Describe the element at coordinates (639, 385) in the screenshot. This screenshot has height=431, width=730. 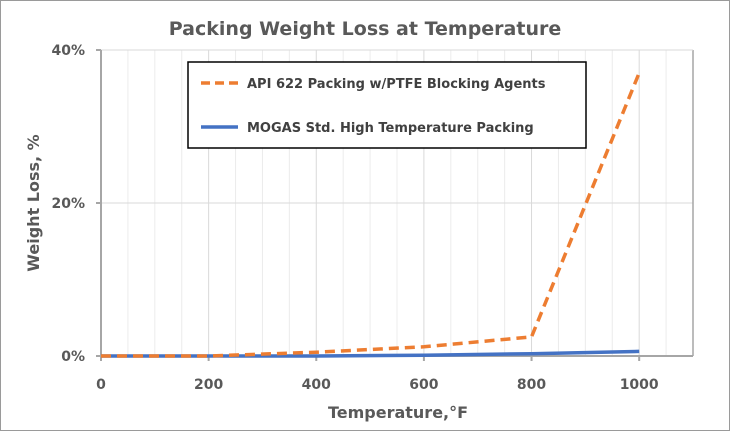
I see `x-tick-label: 1000` at that location.